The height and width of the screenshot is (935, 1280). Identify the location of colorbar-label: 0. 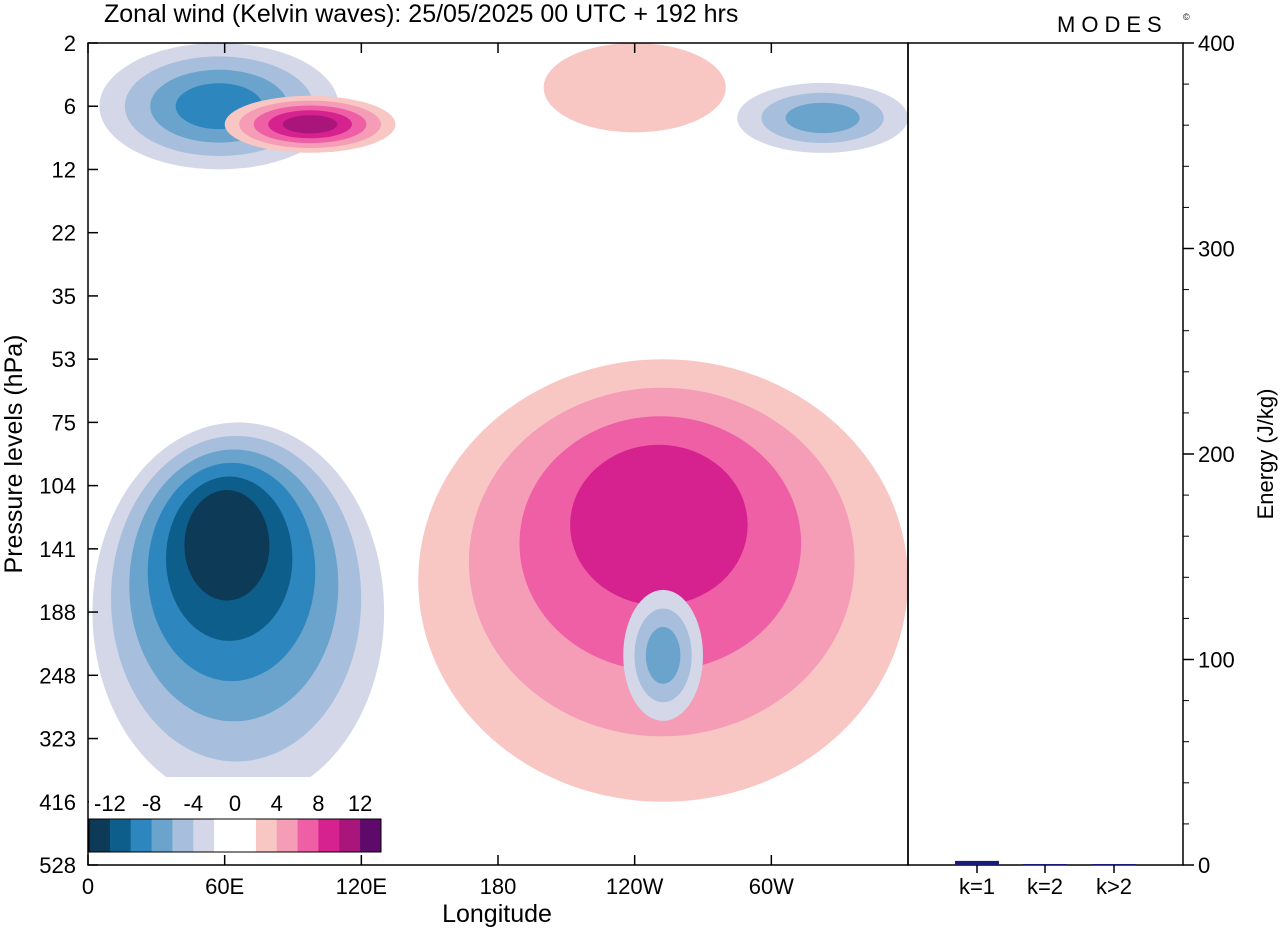
(235, 803).